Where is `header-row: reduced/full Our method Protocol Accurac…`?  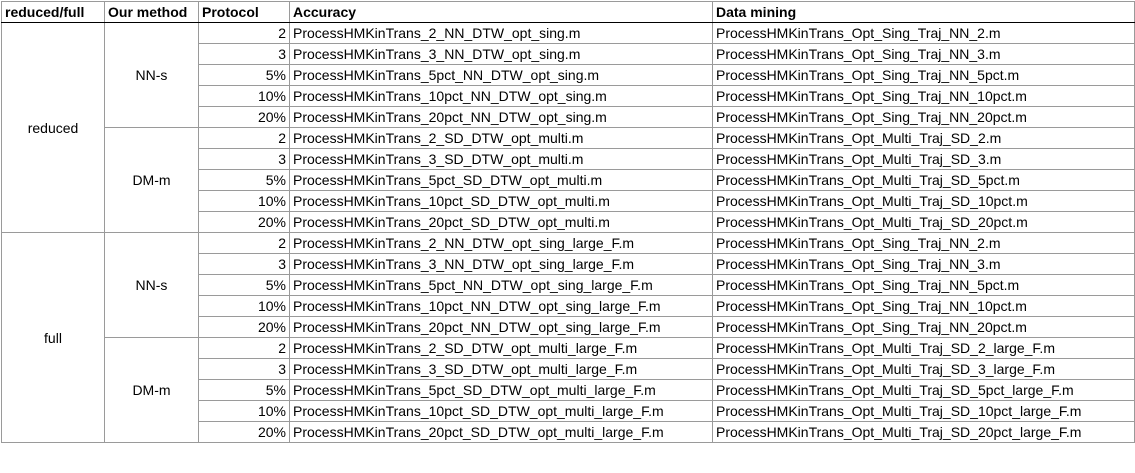
header-row: reduced/full Our method Protocol Accurac… is located at coordinates (568, 12).